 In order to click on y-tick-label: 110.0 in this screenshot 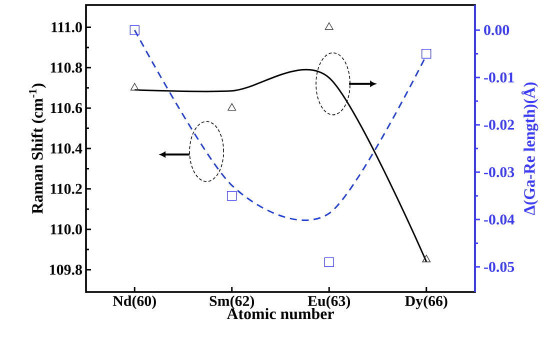, I will do `click(66, 229)`.